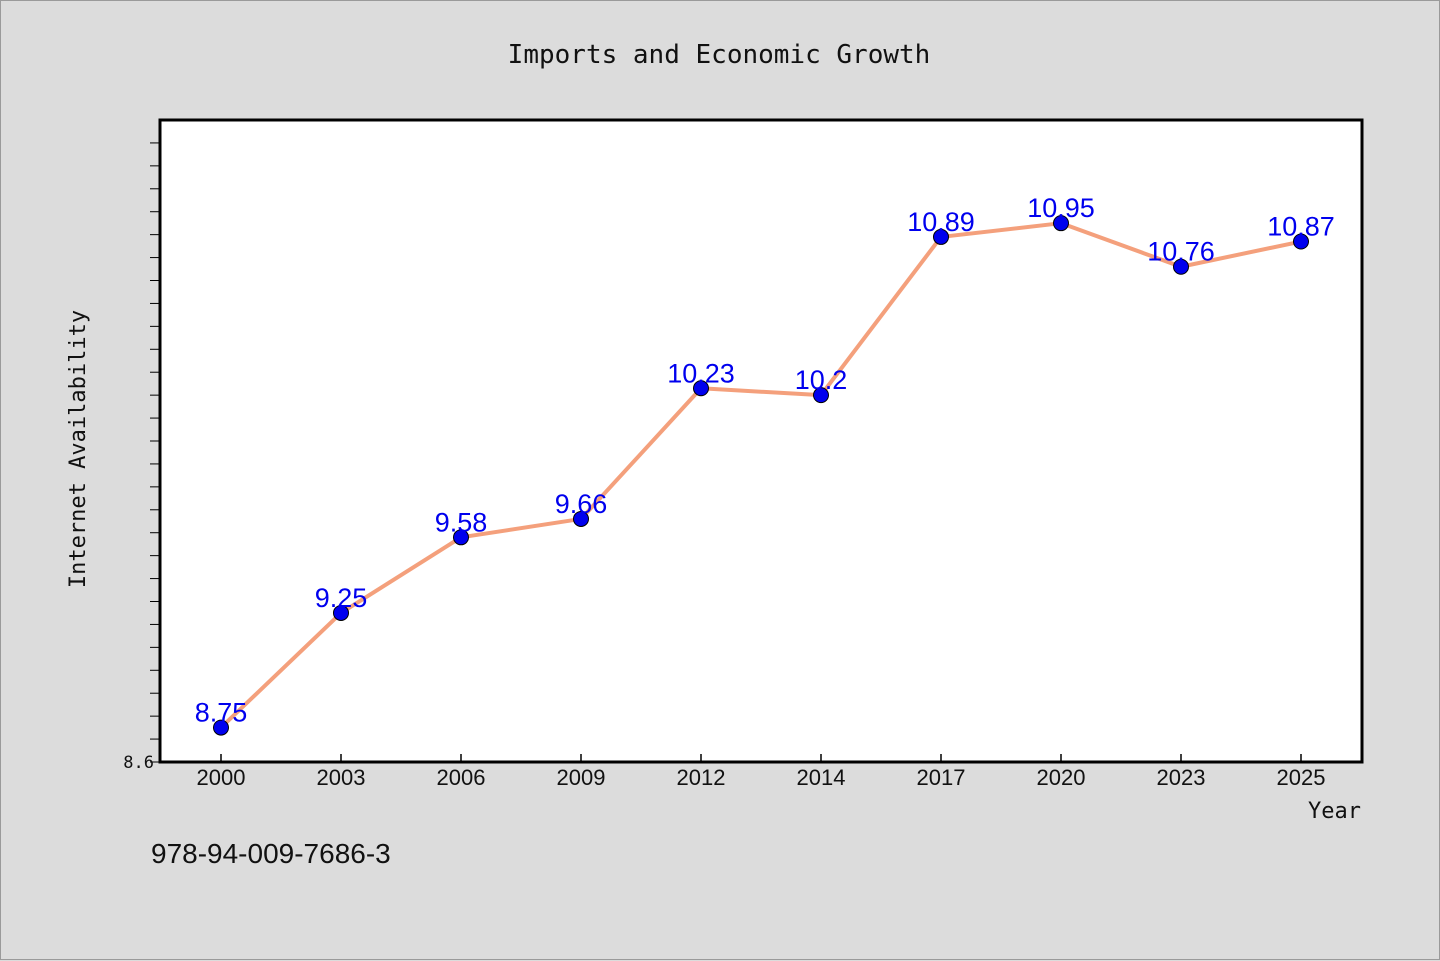 Image resolution: width=1440 pixels, height=961 pixels. I want to click on x-axis-label: Year, so click(1334, 811).